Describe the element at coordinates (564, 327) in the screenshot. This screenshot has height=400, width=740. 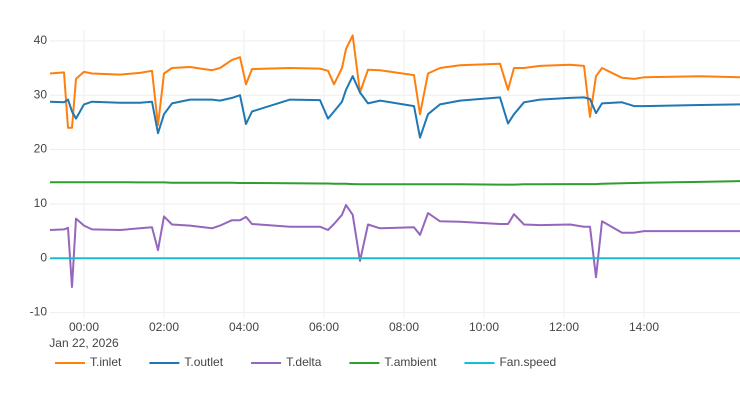
I see `x-tick-label: 12:00` at that location.